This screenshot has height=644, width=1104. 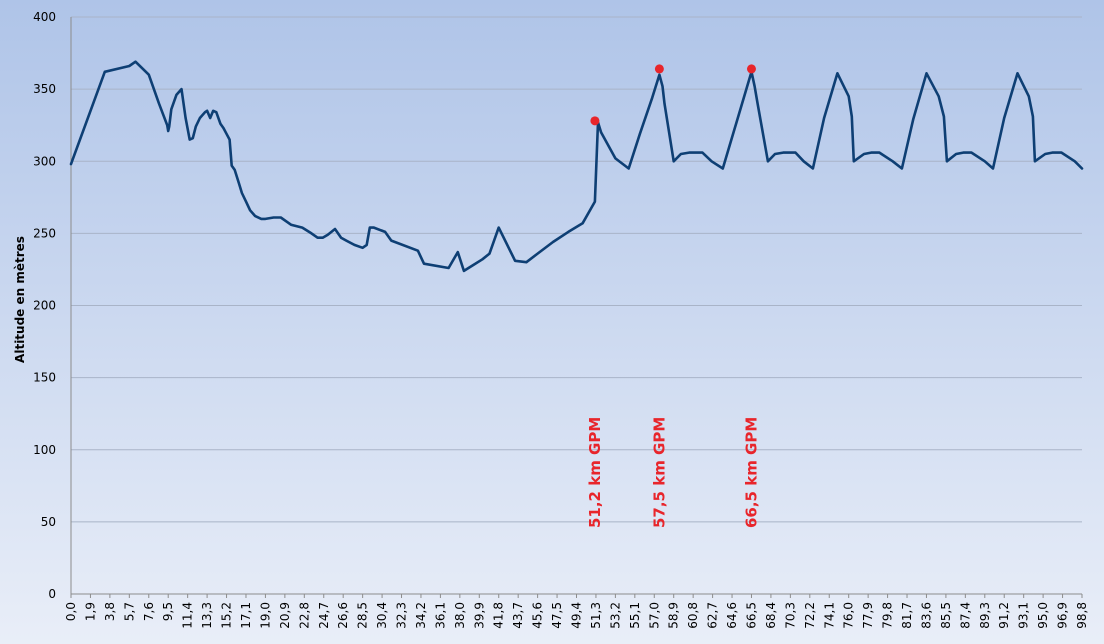 I want to click on annotations: 51,2 km GPM 57,5 km GPM 66,5 km GPM, so click(x=673, y=296).